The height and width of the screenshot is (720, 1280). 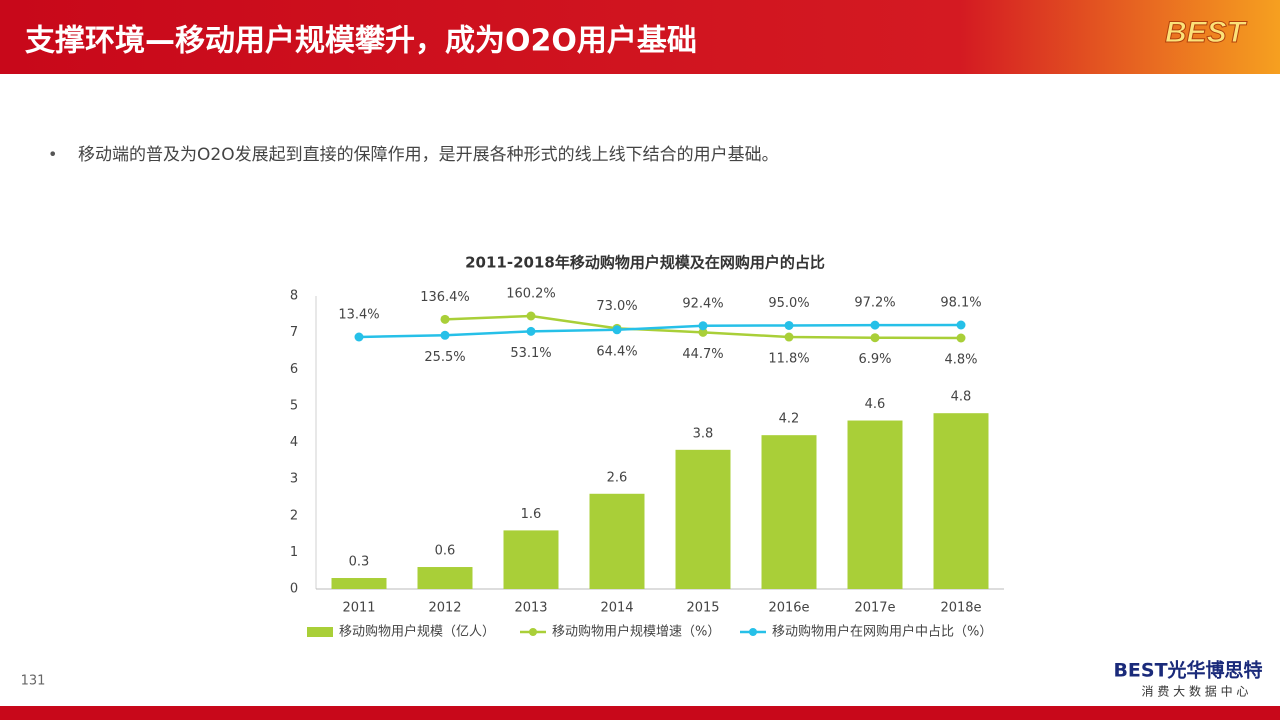 I want to click on y-tick-label: 5, so click(x=294, y=405).